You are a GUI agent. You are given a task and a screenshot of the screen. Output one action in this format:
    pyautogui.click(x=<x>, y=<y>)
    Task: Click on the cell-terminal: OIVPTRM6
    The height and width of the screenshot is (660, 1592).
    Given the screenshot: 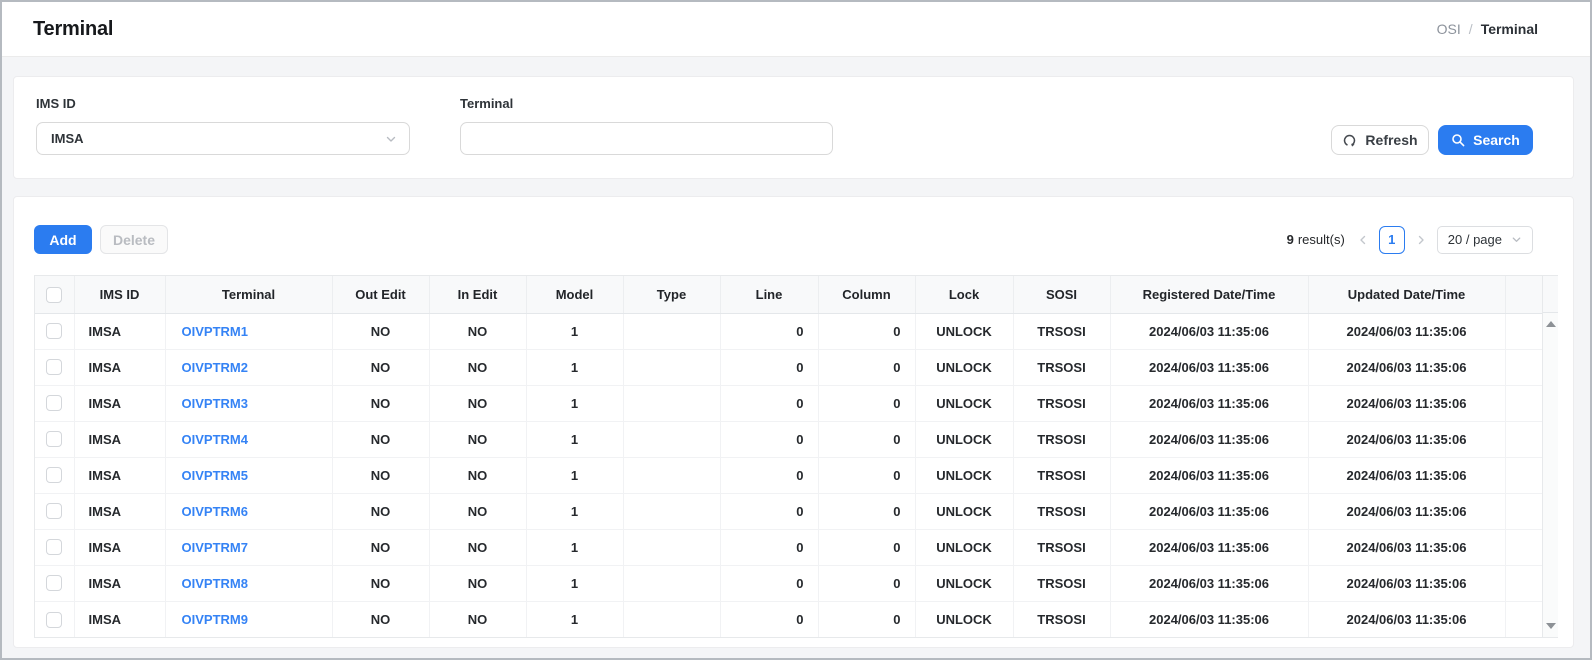 What is the action you would take?
    pyautogui.click(x=249, y=511)
    